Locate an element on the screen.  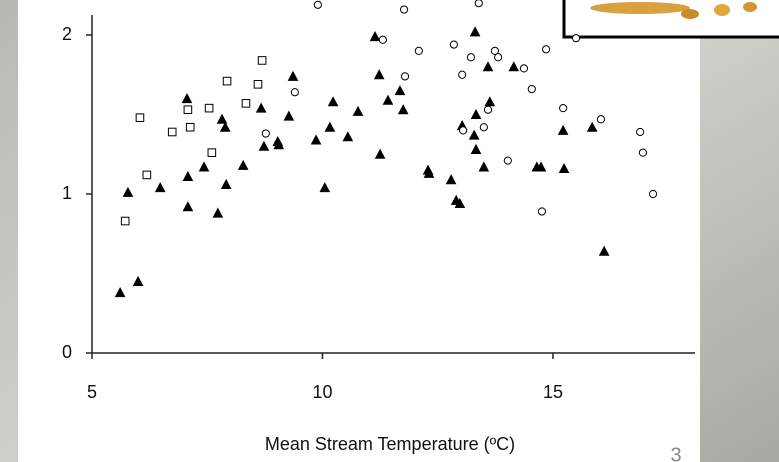
y-tick-label: 1 is located at coordinates (67, 193).